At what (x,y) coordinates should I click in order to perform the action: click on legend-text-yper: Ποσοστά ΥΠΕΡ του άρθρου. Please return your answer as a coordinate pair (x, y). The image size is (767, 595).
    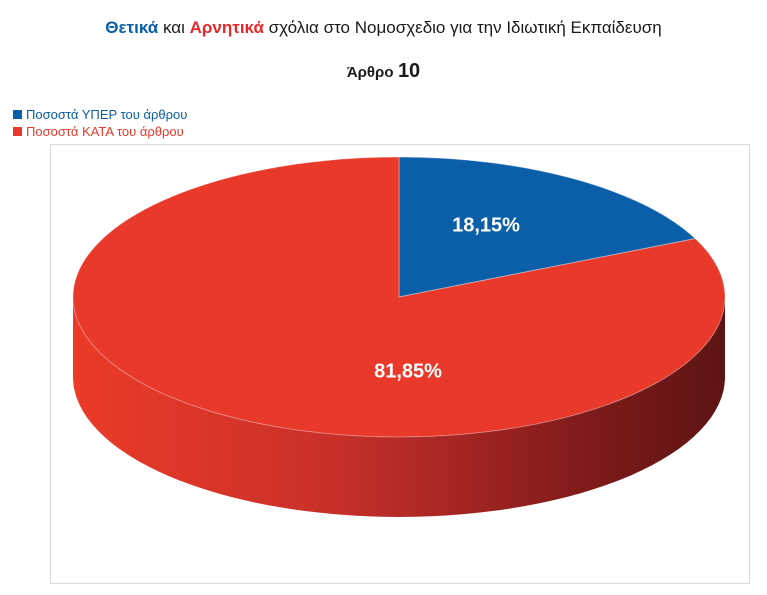
    Looking at the image, I should click on (106, 114).